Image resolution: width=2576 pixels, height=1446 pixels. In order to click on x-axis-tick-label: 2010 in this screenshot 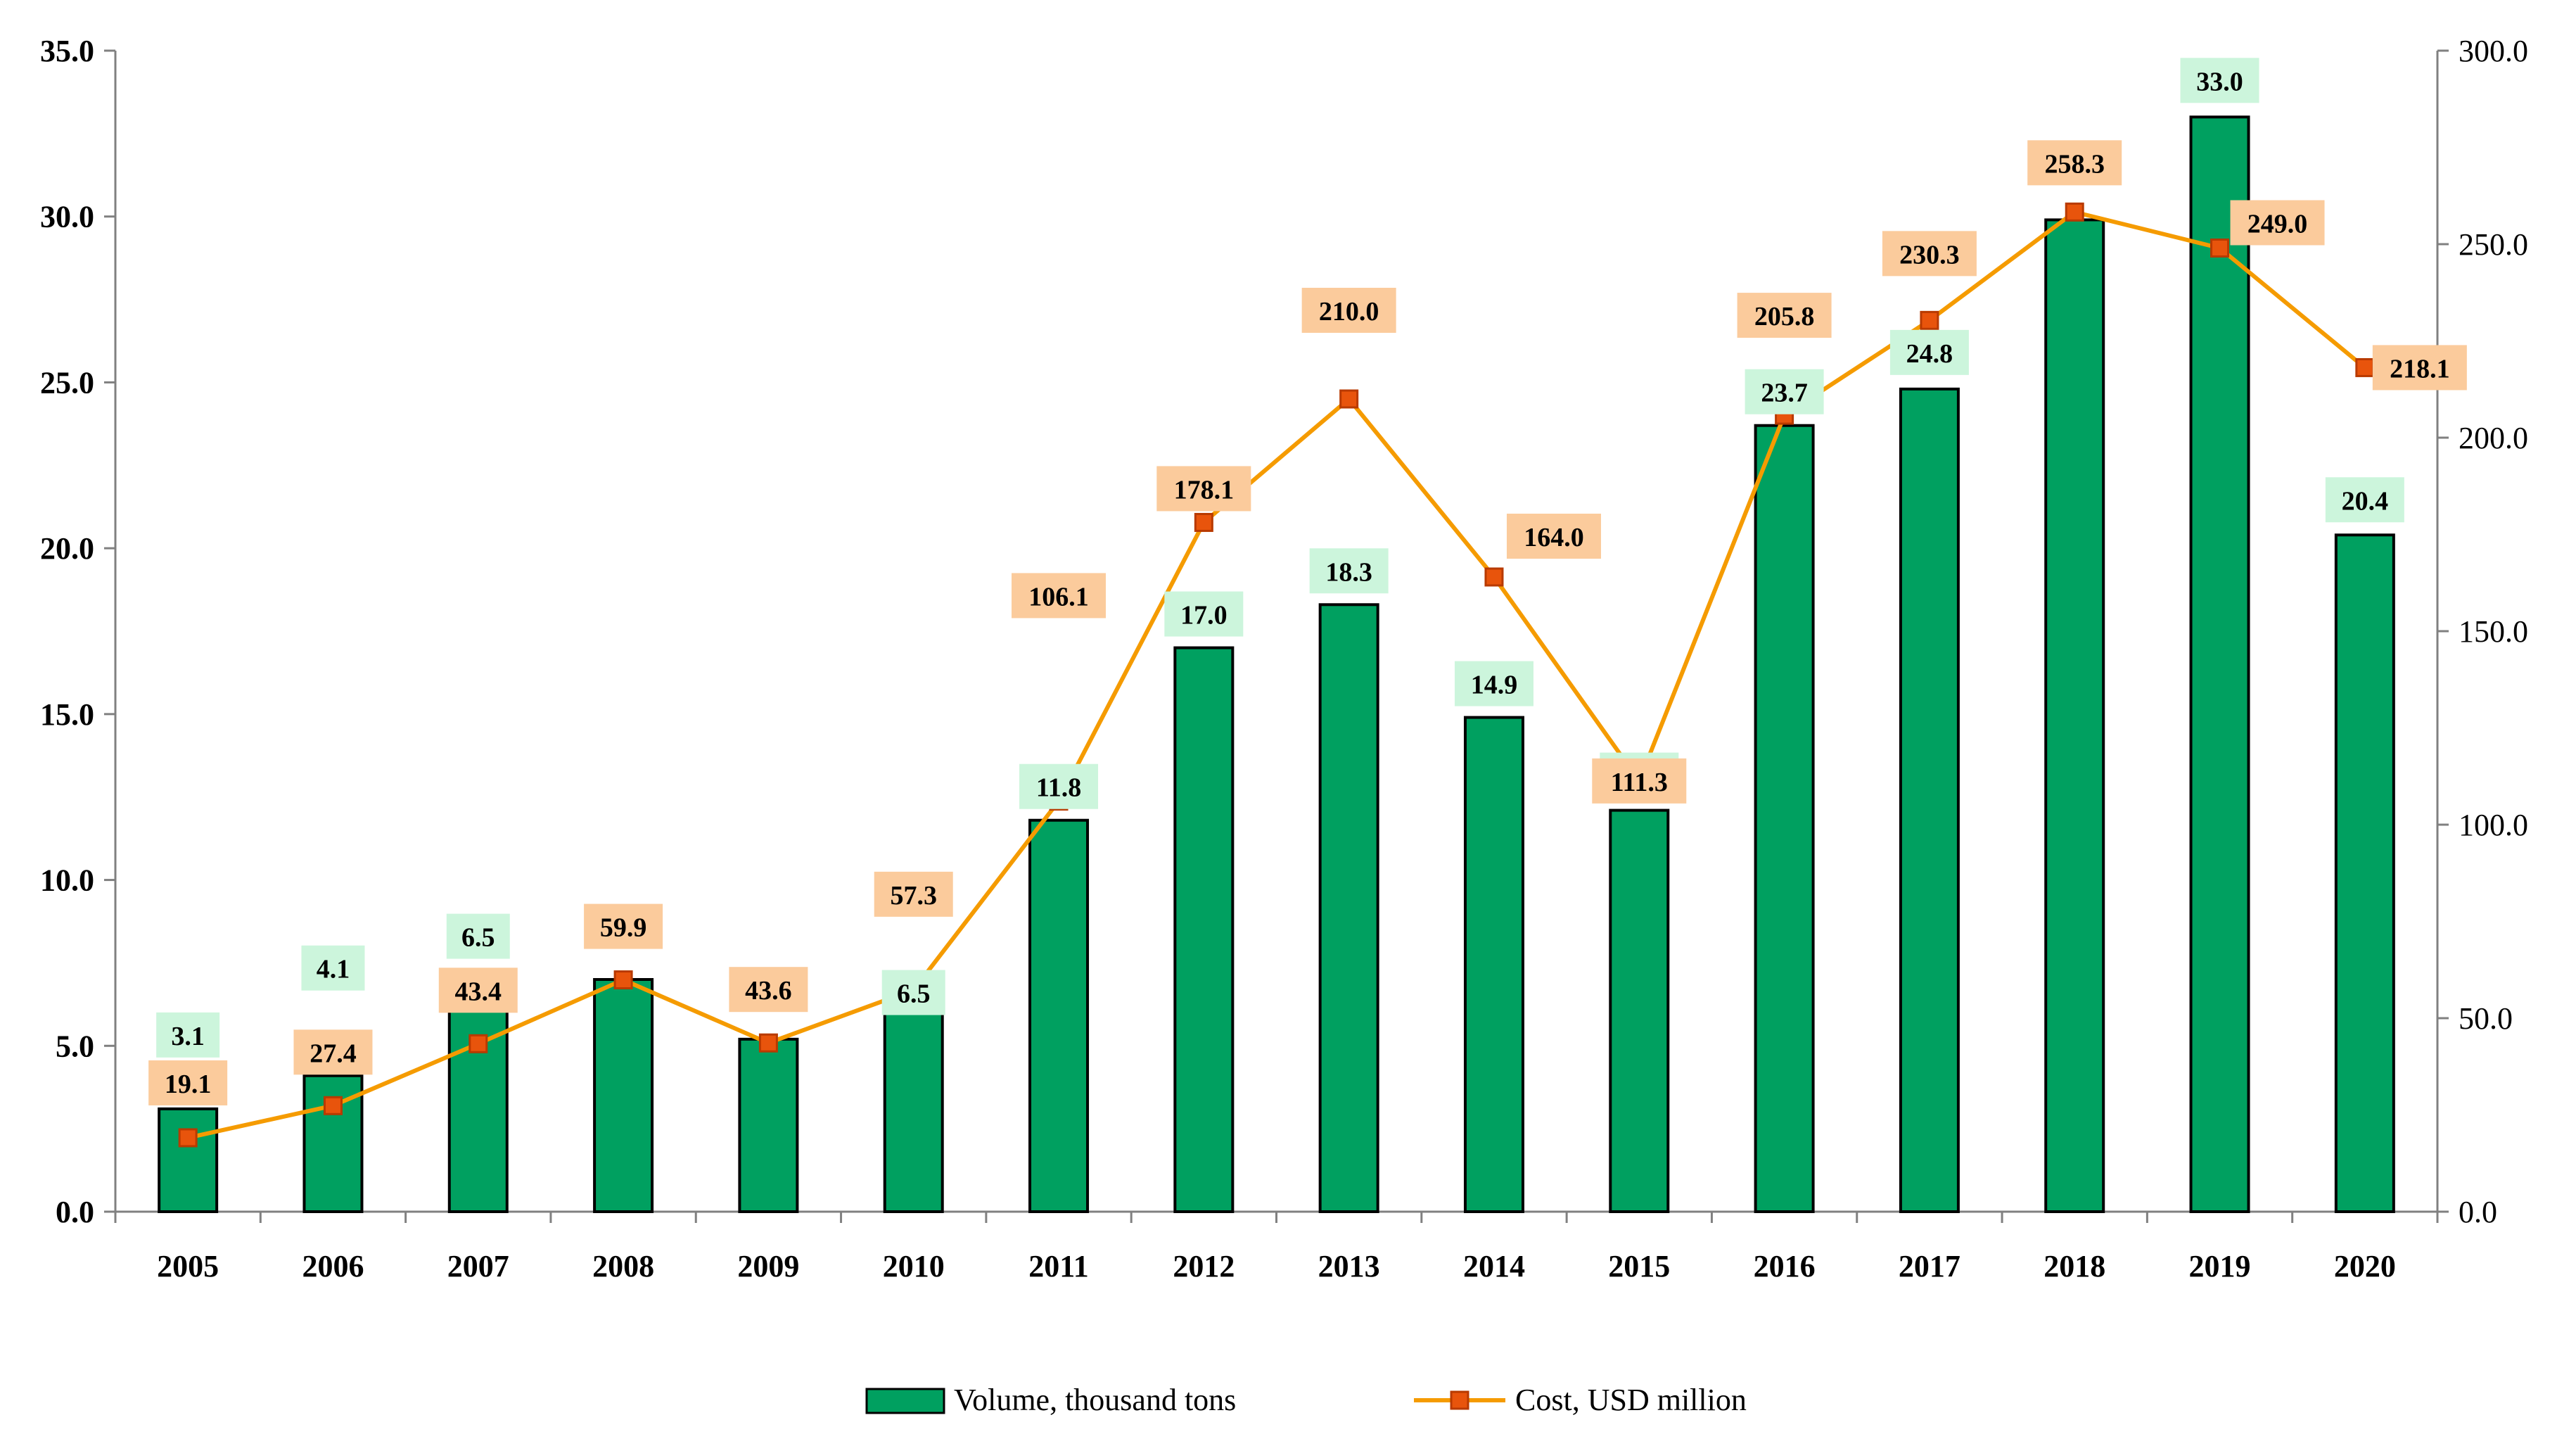, I will do `click(914, 1266)`.